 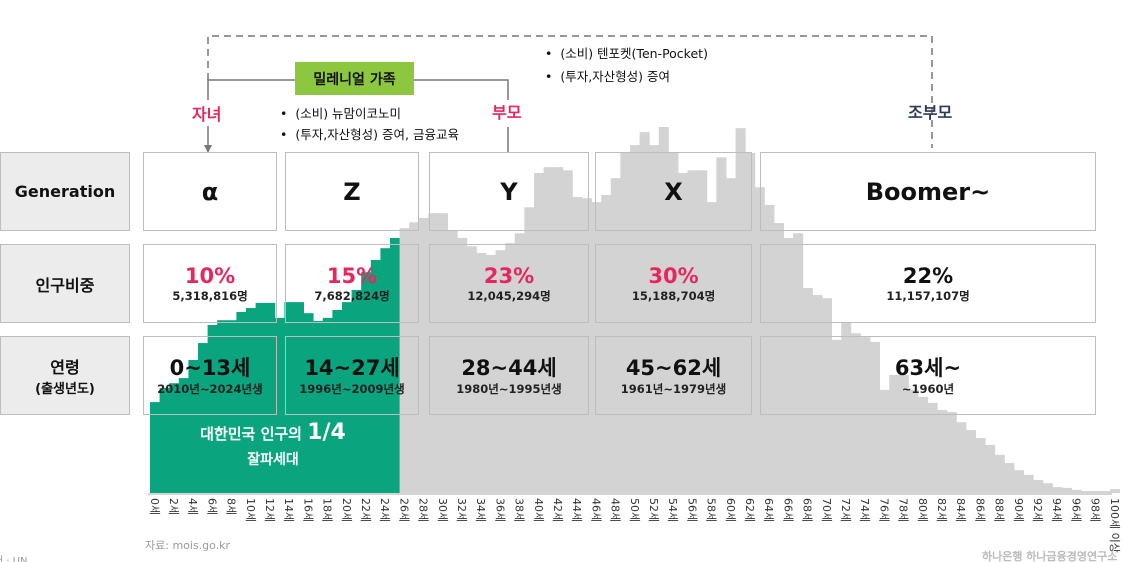 What do you see at coordinates (352, 388) in the screenshot?
I see `birth-years: 1996년~2009년생` at bounding box center [352, 388].